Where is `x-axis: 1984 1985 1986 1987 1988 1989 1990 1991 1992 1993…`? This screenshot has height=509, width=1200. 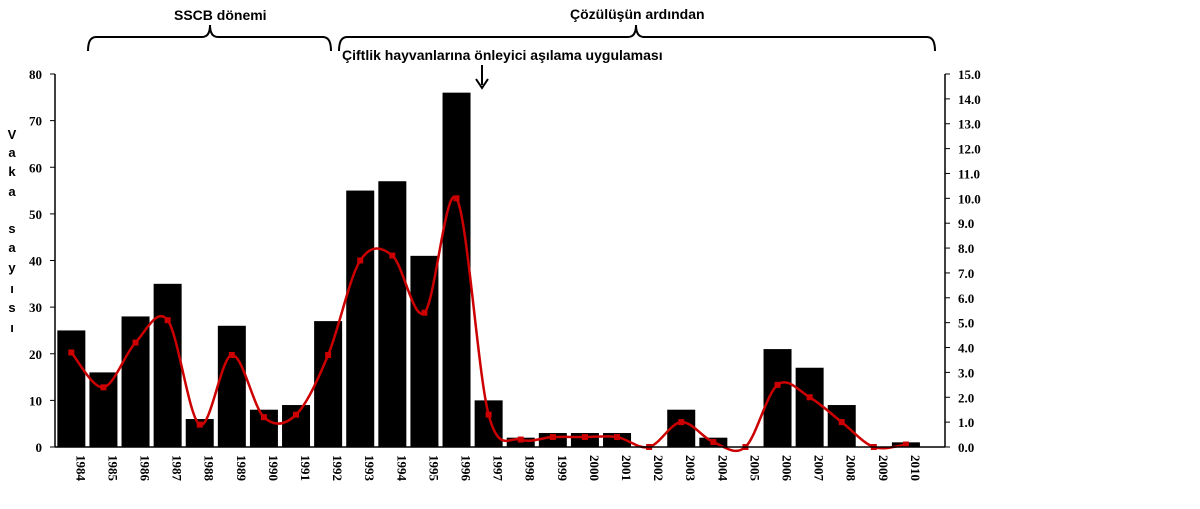
x-axis: 1984 1985 1986 1987 1988 1989 1990 1991 1992 1993… is located at coordinates (500, 464).